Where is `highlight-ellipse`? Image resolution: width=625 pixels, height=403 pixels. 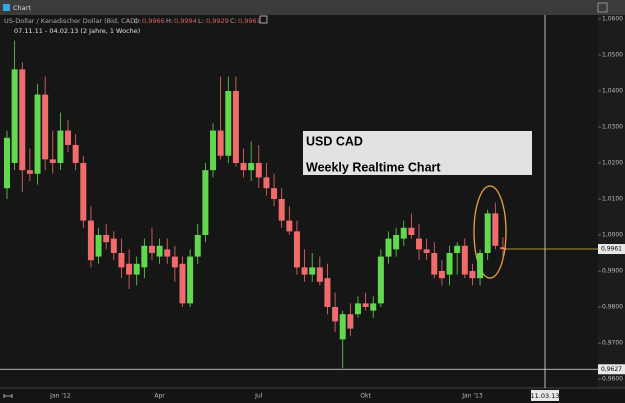 highlight-ellipse is located at coordinates (490, 232).